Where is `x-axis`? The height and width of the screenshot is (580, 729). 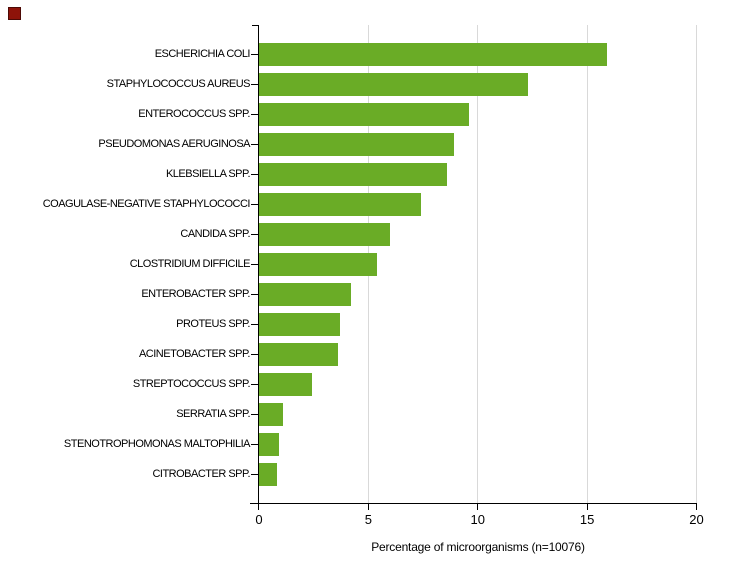 x-axis is located at coordinates (473, 503).